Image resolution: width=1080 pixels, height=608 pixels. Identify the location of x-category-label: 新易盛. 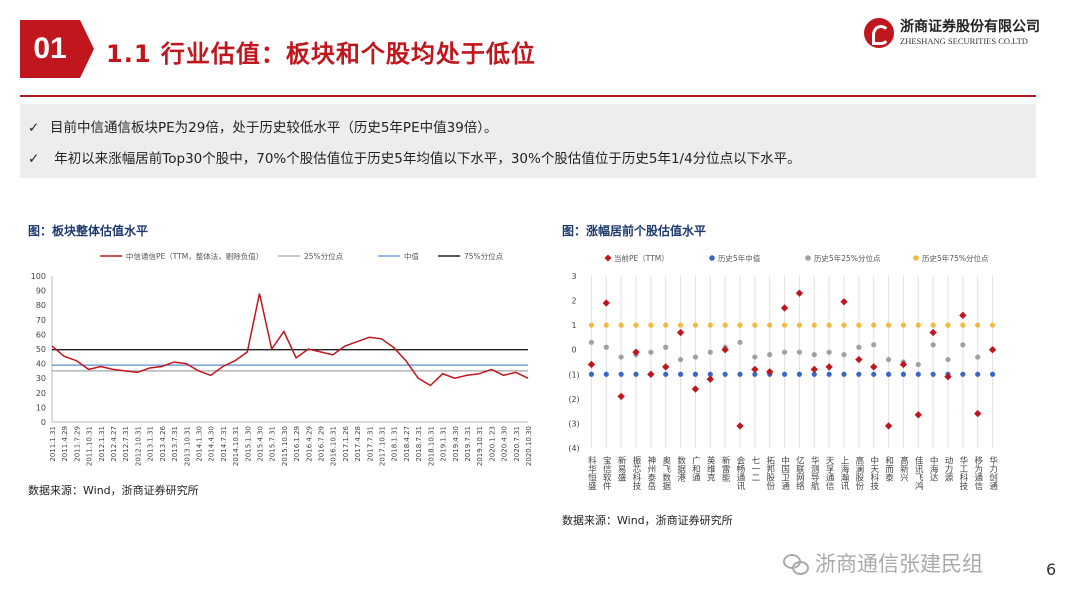
(621, 468).